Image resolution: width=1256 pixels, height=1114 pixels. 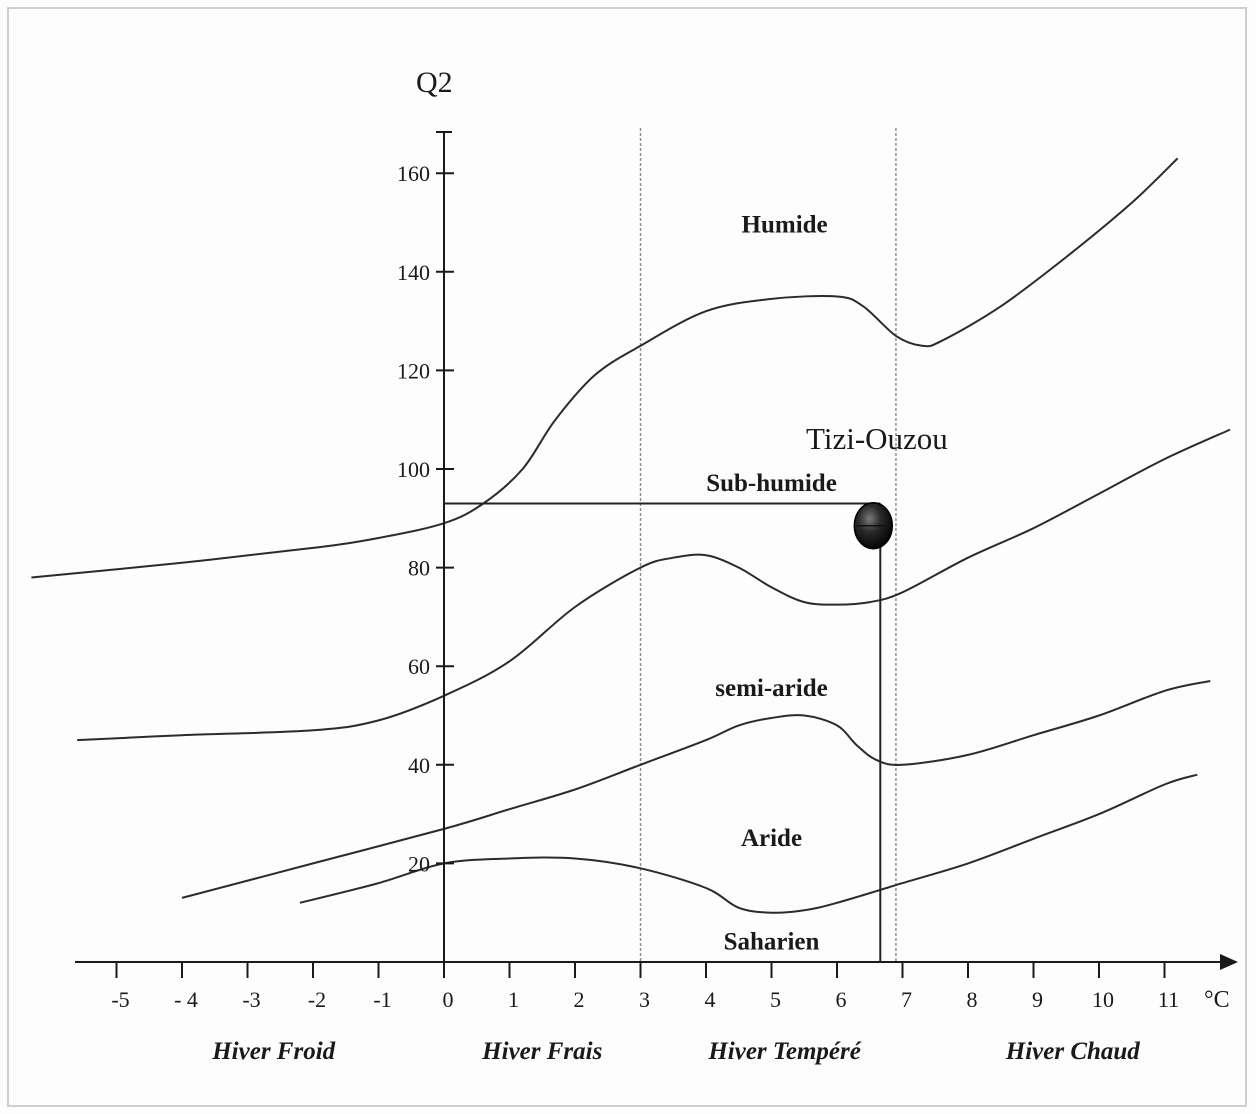 I want to click on y-tick-label-60: 60, so click(x=419, y=666).